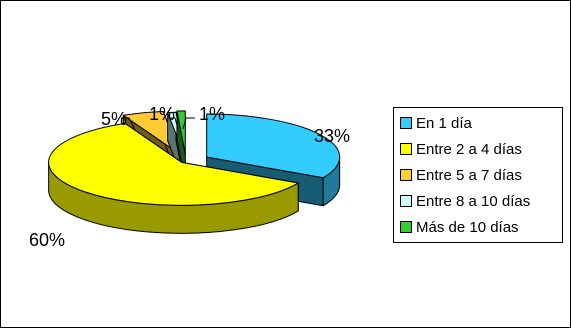 The image size is (571, 328). Describe the element at coordinates (473, 201) in the screenshot. I see `legend-label: Entre 8 a 10 días` at that location.